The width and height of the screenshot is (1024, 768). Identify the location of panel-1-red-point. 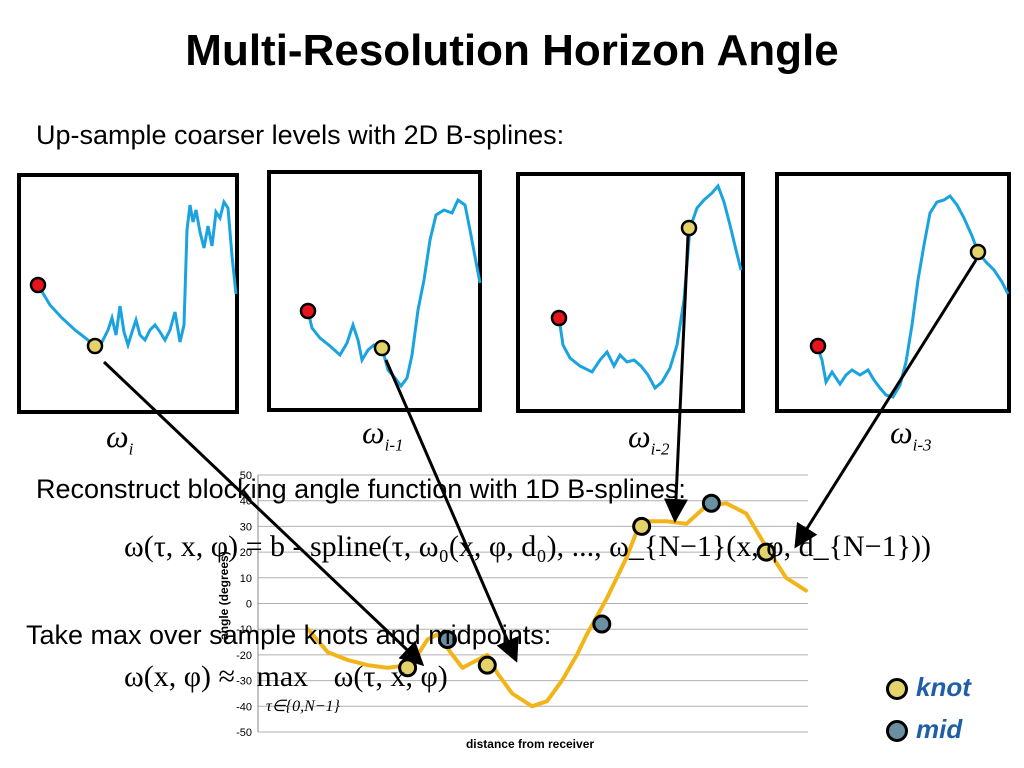
(308, 311).